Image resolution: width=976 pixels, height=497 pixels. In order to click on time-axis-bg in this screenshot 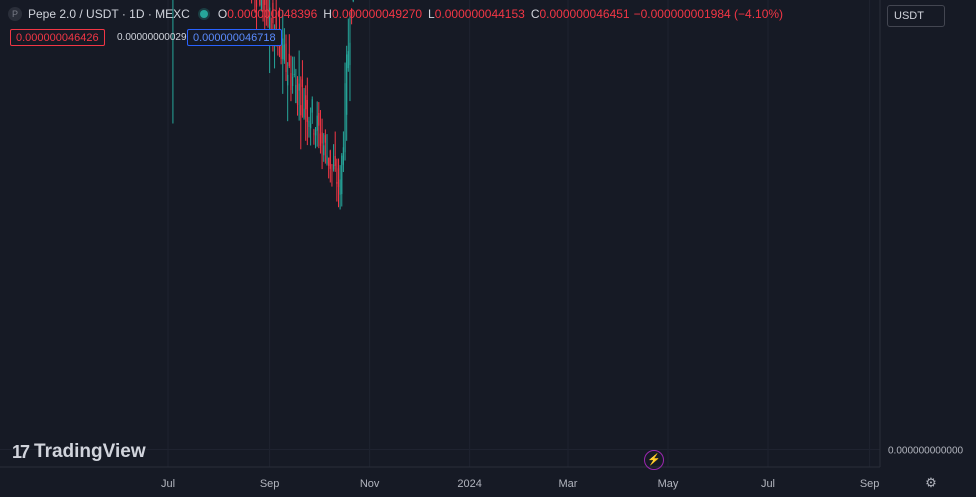, I will do `click(488, 482)`.